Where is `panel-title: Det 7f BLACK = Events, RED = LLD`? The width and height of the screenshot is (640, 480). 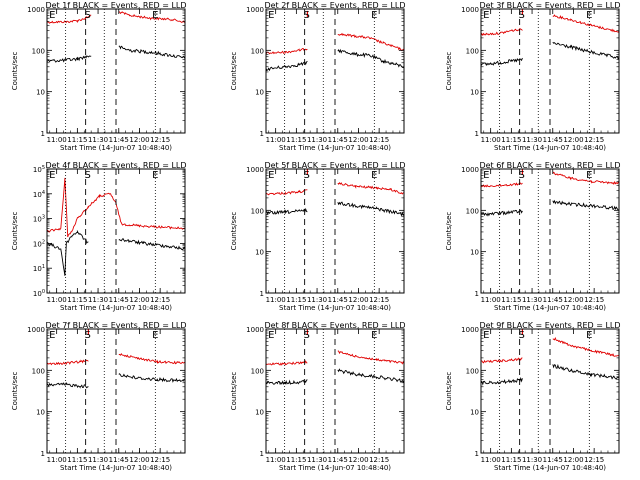 panel-title: Det 7f BLACK = Events, RED = LLD is located at coordinates (115, 325).